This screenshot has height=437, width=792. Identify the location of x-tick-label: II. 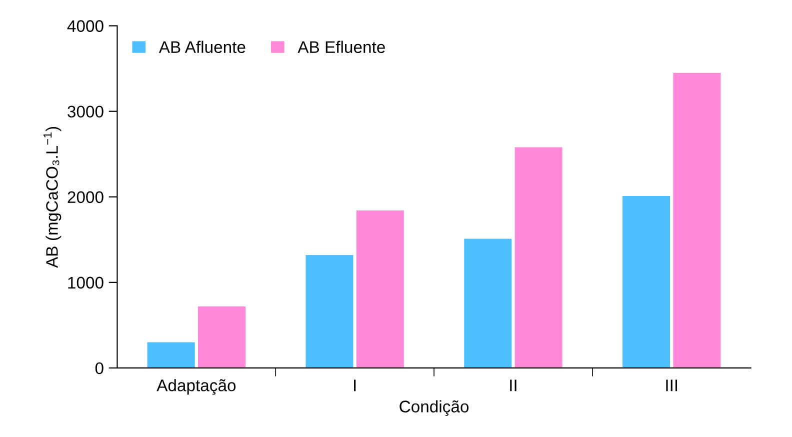
(513, 386).